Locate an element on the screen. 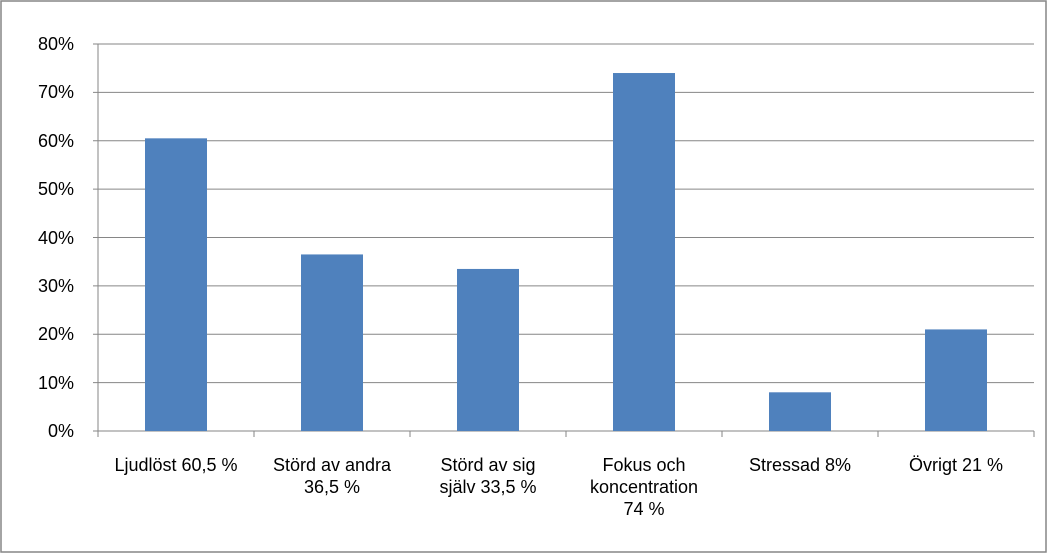 This screenshot has height=554, width=1048. y-tick-label: 10% is located at coordinates (55, 382).